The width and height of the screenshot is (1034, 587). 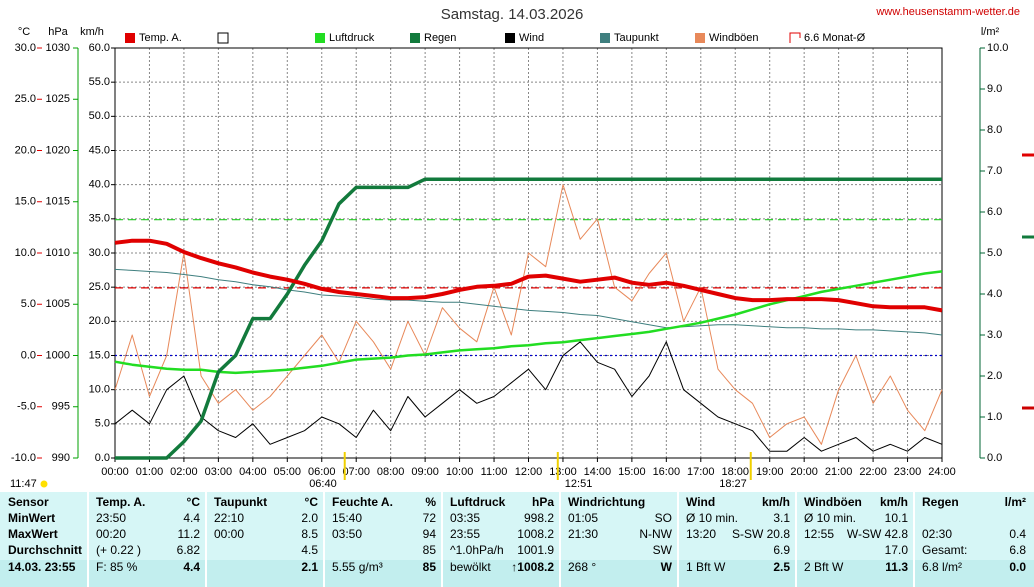 What do you see at coordinates (120, 502) in the screenshot?
I see `table-cell: Temp. A.` at bounding box center [120, 502].